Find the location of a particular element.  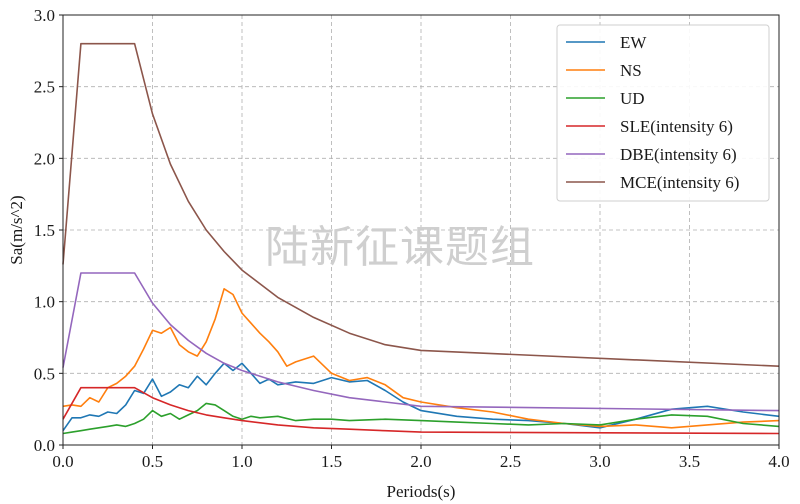

y-axis-label: Sa(m/s^2) is located at coordinates (16, 229).